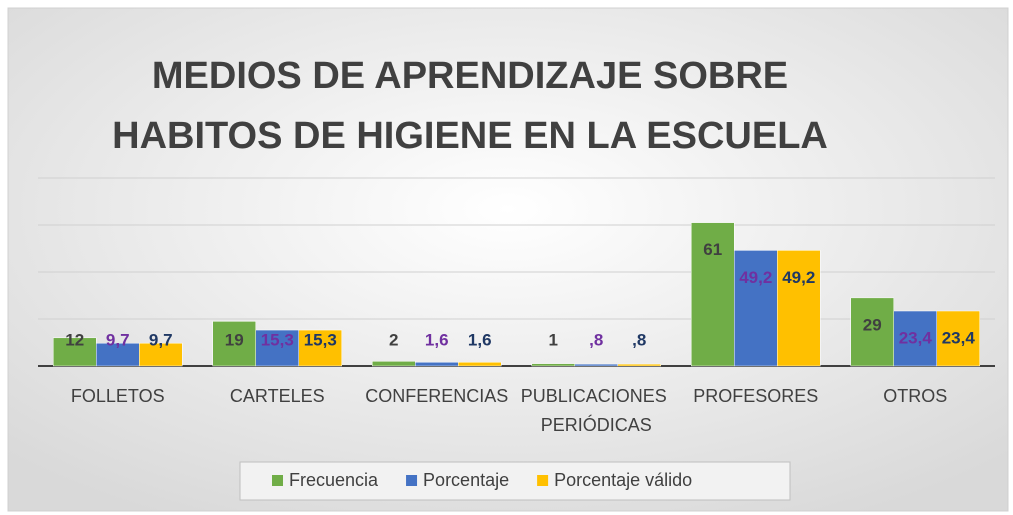  Describe the element at coordinates (234, 339) in the screenshot. I see `data-label: 19` at that location.